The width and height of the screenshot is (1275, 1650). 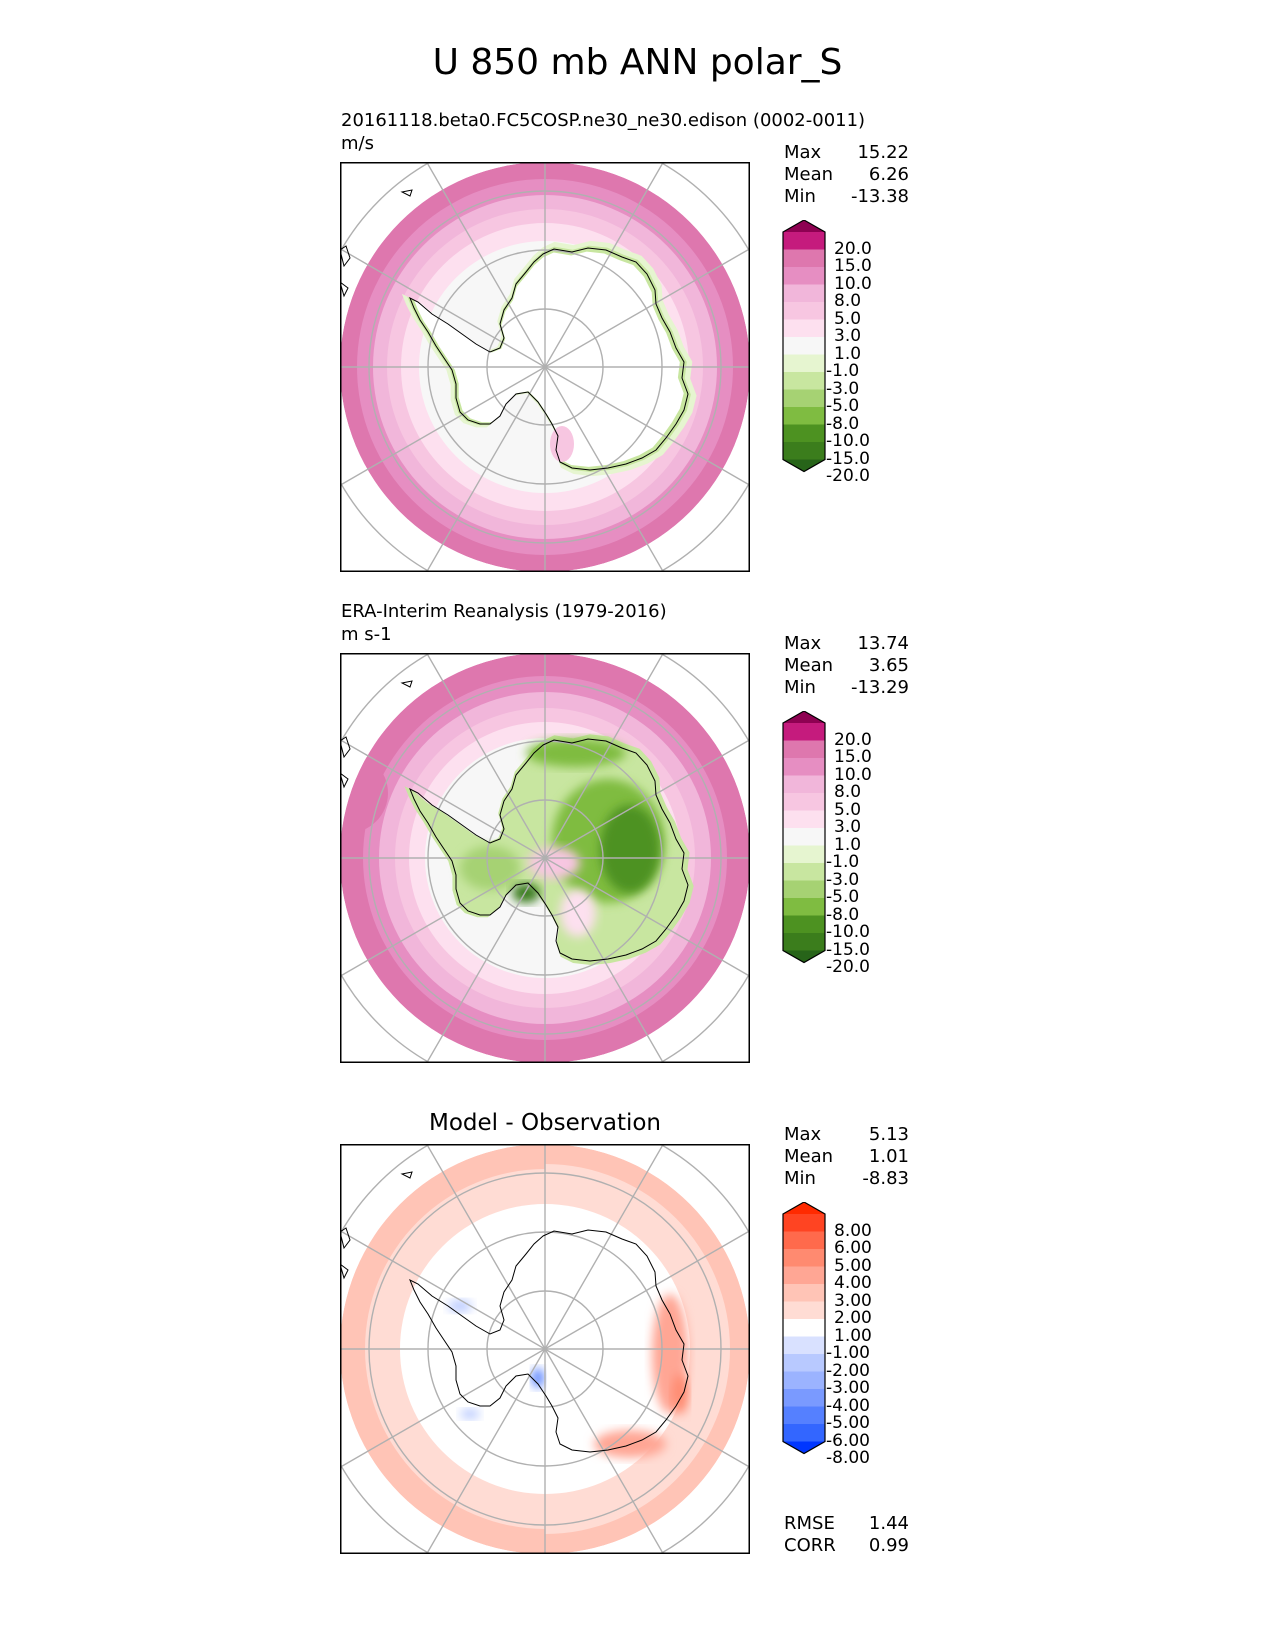 What do you see at coordinates (804, 1328) in the screenshot?
I see `colorbar-svg` at bounding box center [804, 1328].